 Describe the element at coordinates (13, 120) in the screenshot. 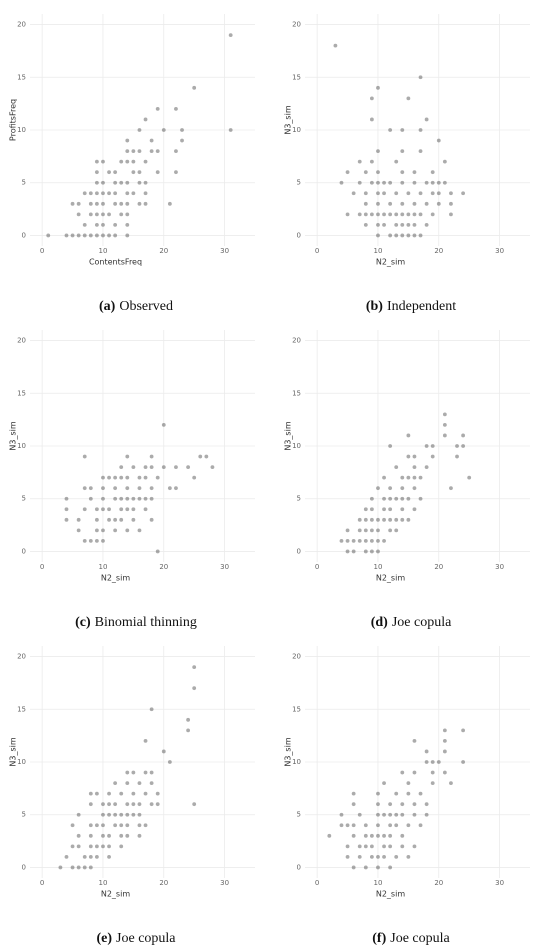

I see `y-axis-title: ProfitsFreq` at that location.